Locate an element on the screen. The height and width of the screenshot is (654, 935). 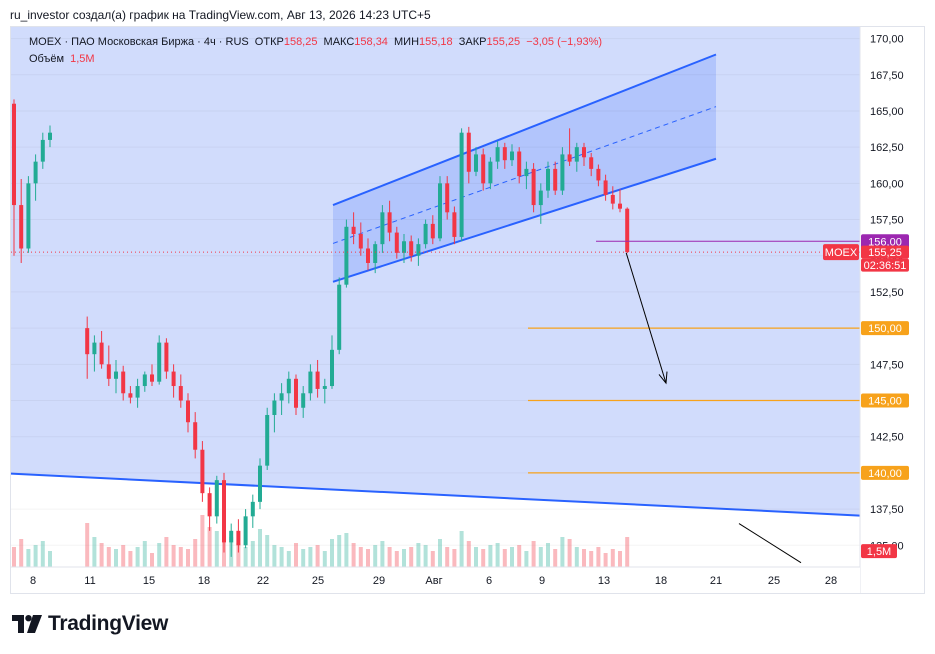
tradingview-logo-icon is located at coordinates (27, 624).